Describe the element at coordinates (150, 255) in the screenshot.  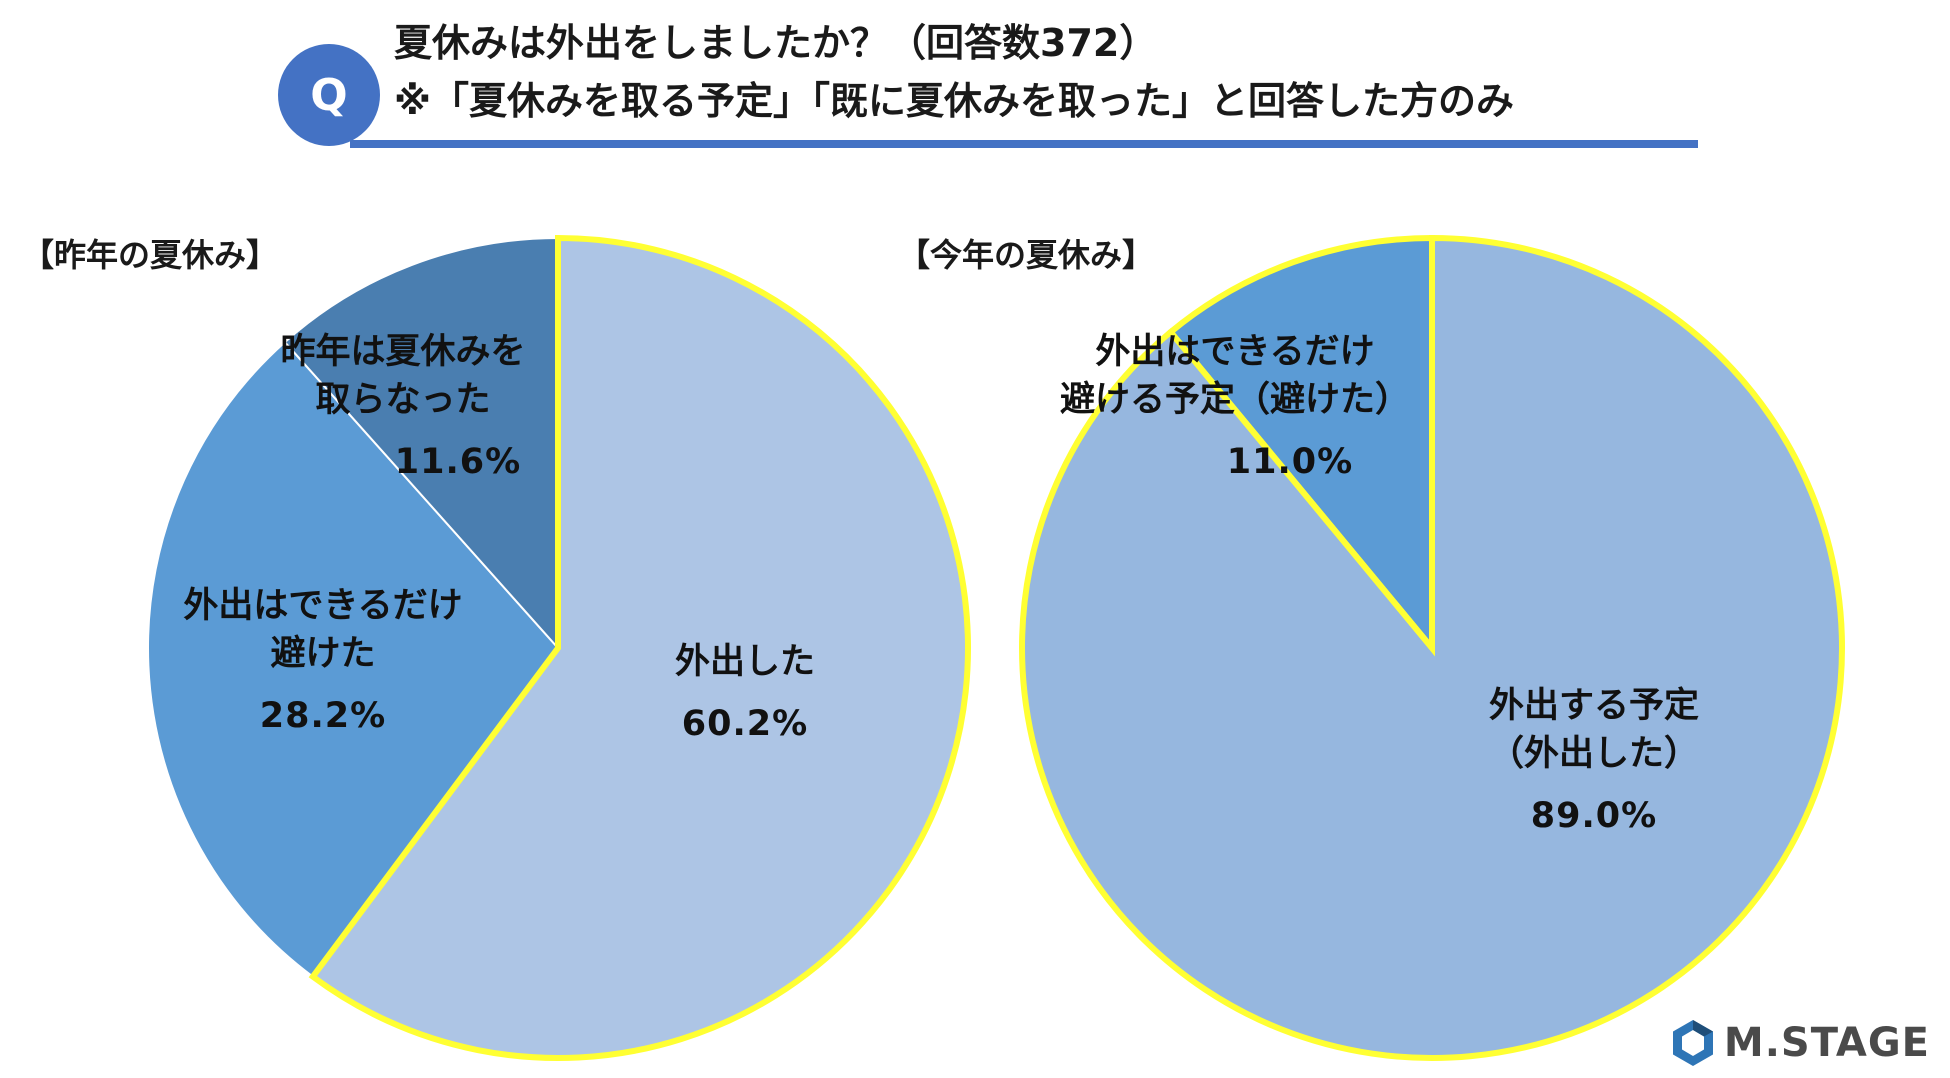
I see `chart-title-last-year: 【昨年の夏休み】` at that location.